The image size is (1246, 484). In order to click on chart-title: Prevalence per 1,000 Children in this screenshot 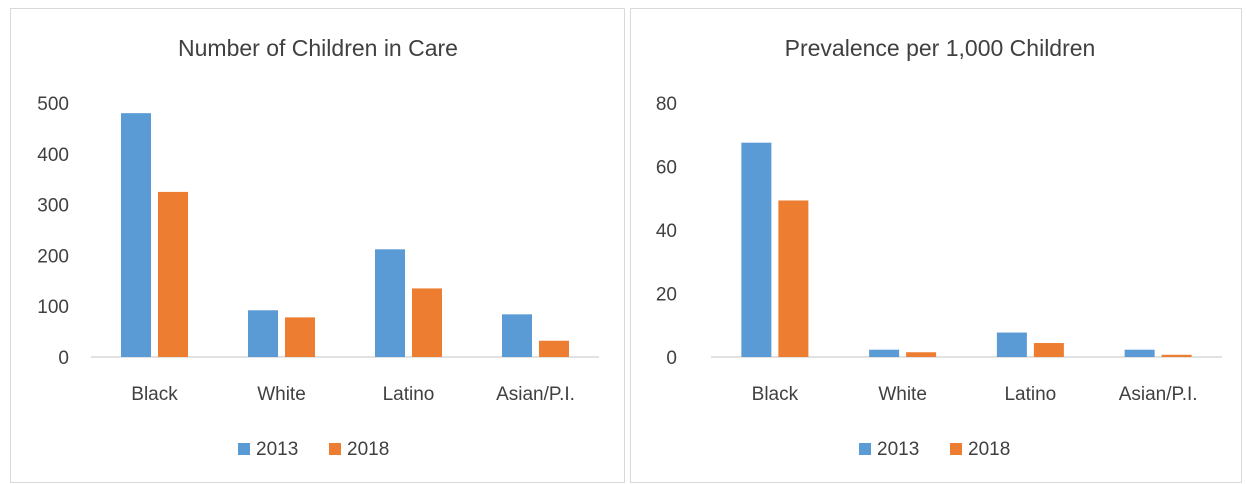, I will do `click(940, 48)`.